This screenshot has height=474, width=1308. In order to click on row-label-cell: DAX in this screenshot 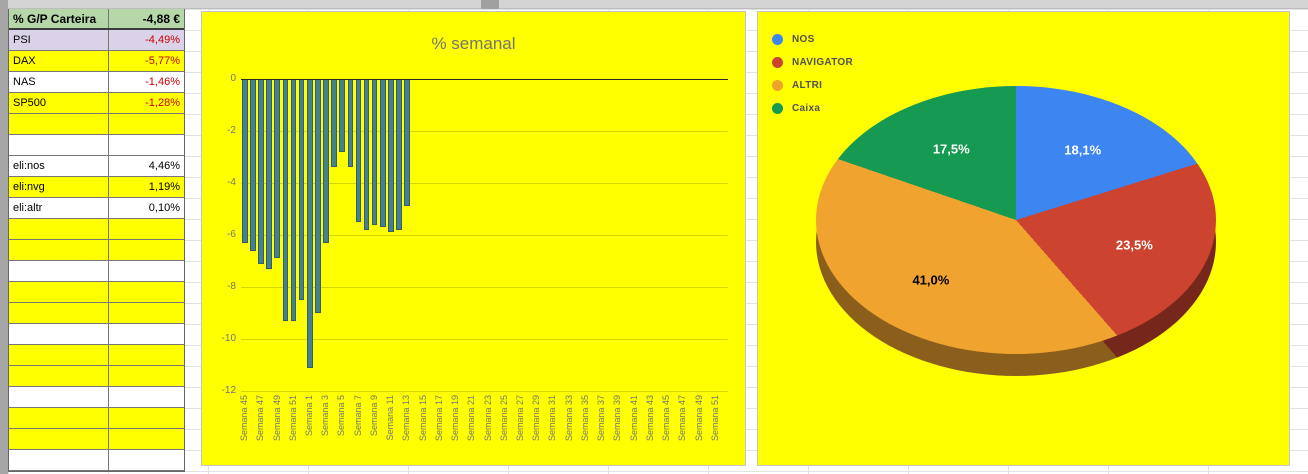, I will do `click(59, 61)`.